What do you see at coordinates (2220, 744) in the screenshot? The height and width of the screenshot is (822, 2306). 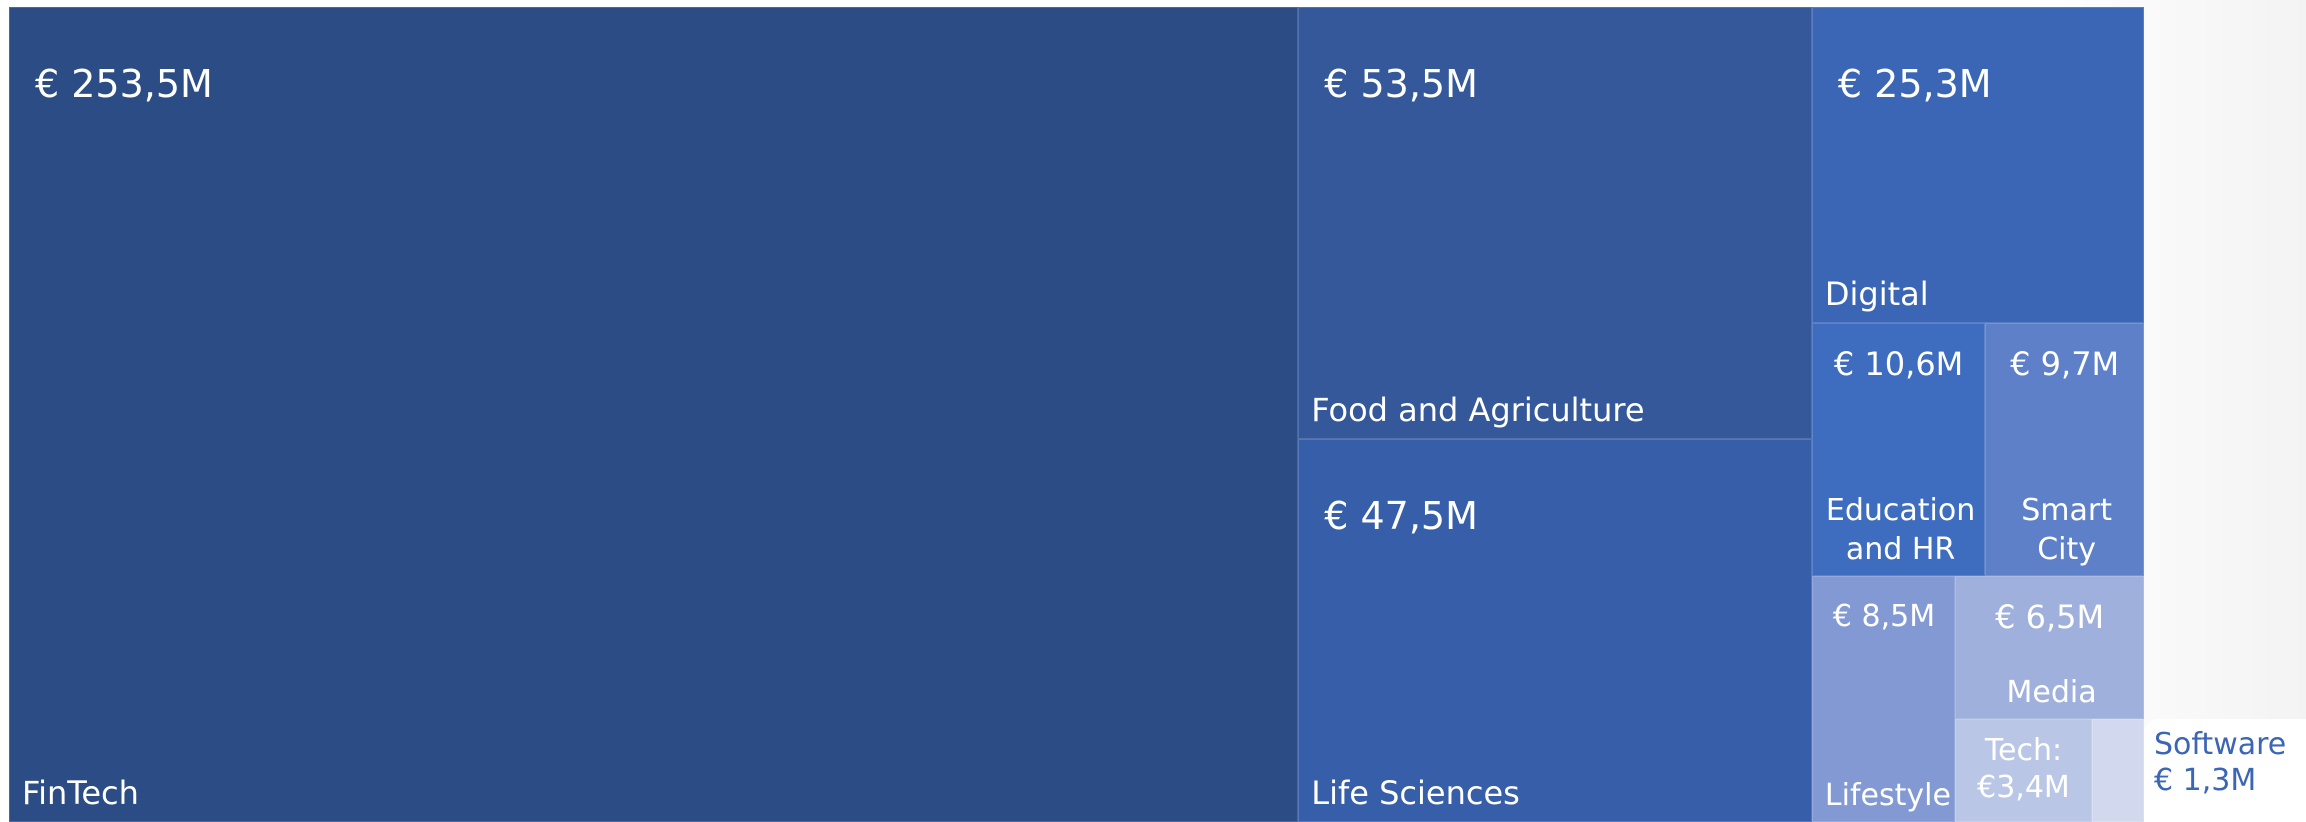 I see `category-label: Software` at bounding box center [2220, 744].